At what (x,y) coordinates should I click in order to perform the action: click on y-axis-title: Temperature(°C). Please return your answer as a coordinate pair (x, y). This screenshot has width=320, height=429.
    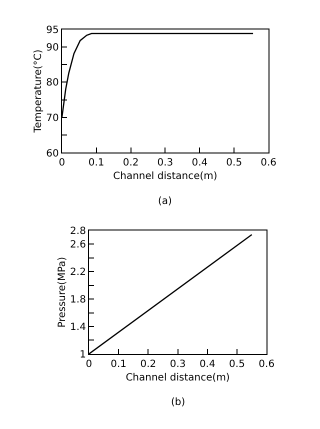
    Looking at the image, I should click on (38, 91).